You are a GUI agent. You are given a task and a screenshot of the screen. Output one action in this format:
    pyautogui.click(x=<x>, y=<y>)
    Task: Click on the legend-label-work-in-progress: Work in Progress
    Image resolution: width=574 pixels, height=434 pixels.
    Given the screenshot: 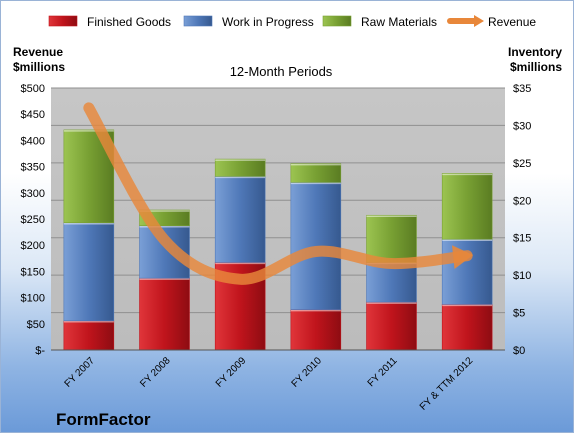 What is the action you would take?
    pyautogui.click(x=268, y=22)
    